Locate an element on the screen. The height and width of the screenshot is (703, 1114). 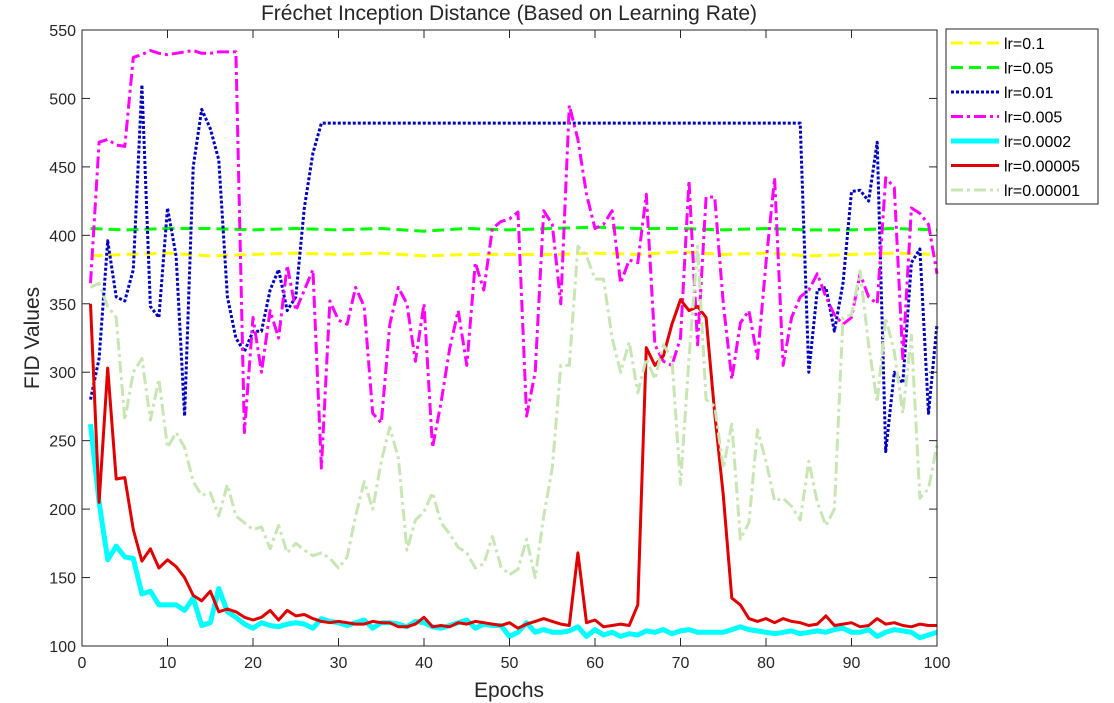
x-tick-label: 90 is located at coordinates (852, 663).